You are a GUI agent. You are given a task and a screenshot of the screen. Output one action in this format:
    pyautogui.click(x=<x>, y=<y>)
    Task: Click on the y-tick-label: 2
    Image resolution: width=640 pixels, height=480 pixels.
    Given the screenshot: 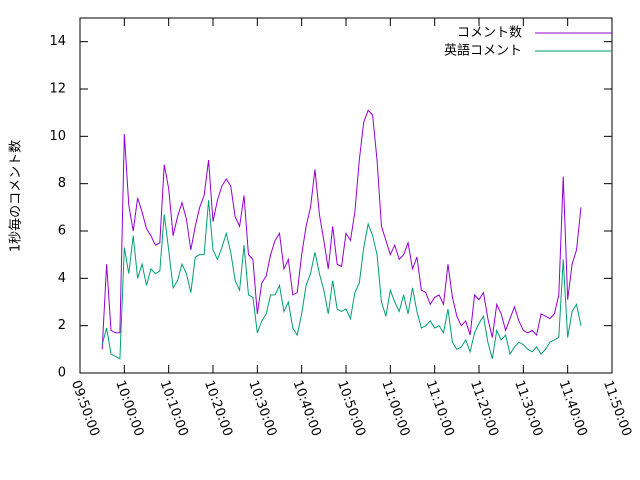 What is the action you would take?
    pyautogui.click(x=62, y=325)
    